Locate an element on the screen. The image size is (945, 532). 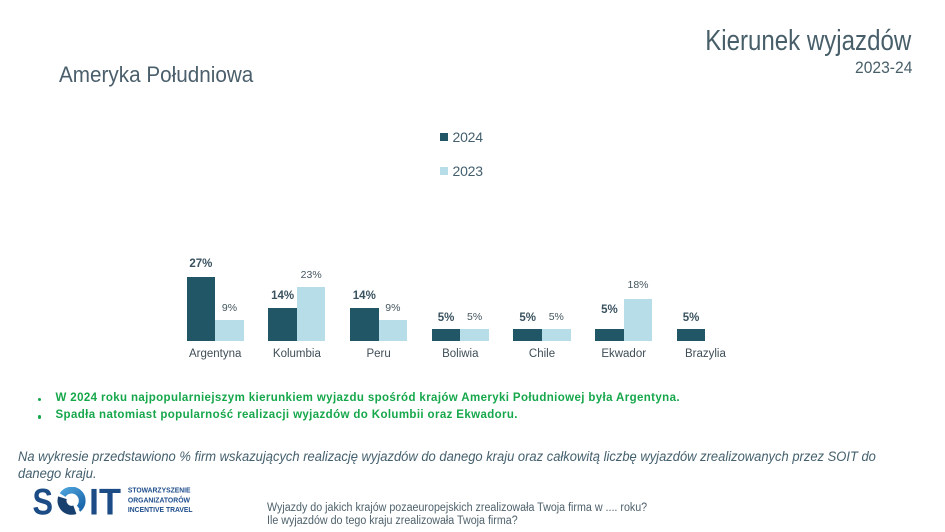
svg-text: IT is located at coordinates (105, 503).